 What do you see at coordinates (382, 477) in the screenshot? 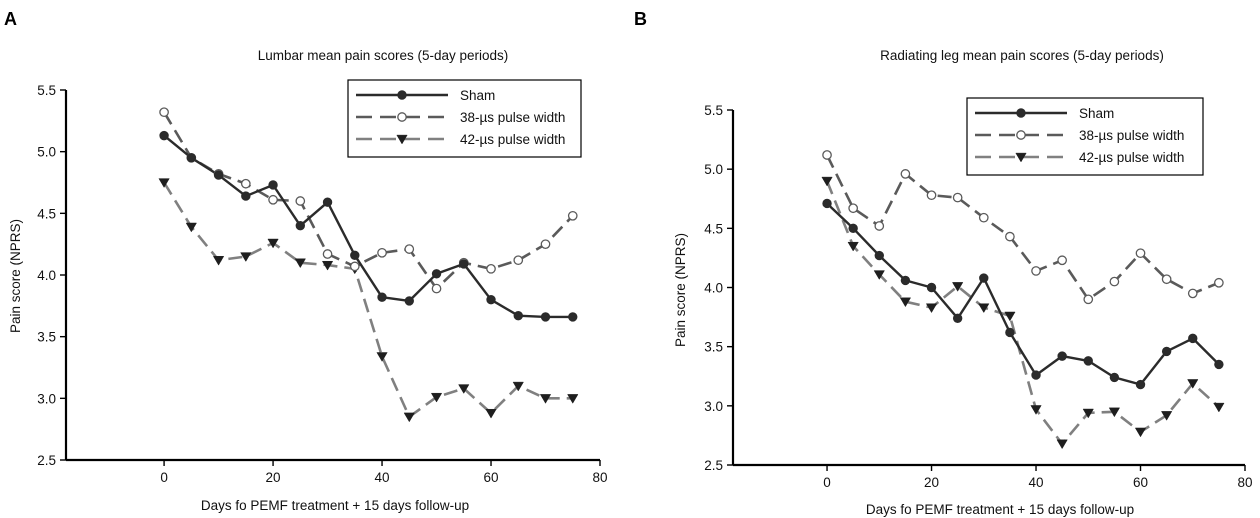
I see `panel-a-x-tick-label: 40` at bounding box center [382, 477].